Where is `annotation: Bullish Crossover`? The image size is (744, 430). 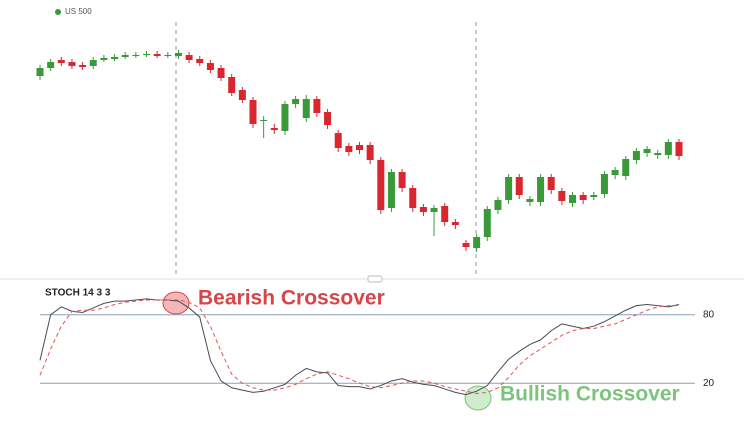
annotation: Bullish Crossover is located at coordinates (590, 394).